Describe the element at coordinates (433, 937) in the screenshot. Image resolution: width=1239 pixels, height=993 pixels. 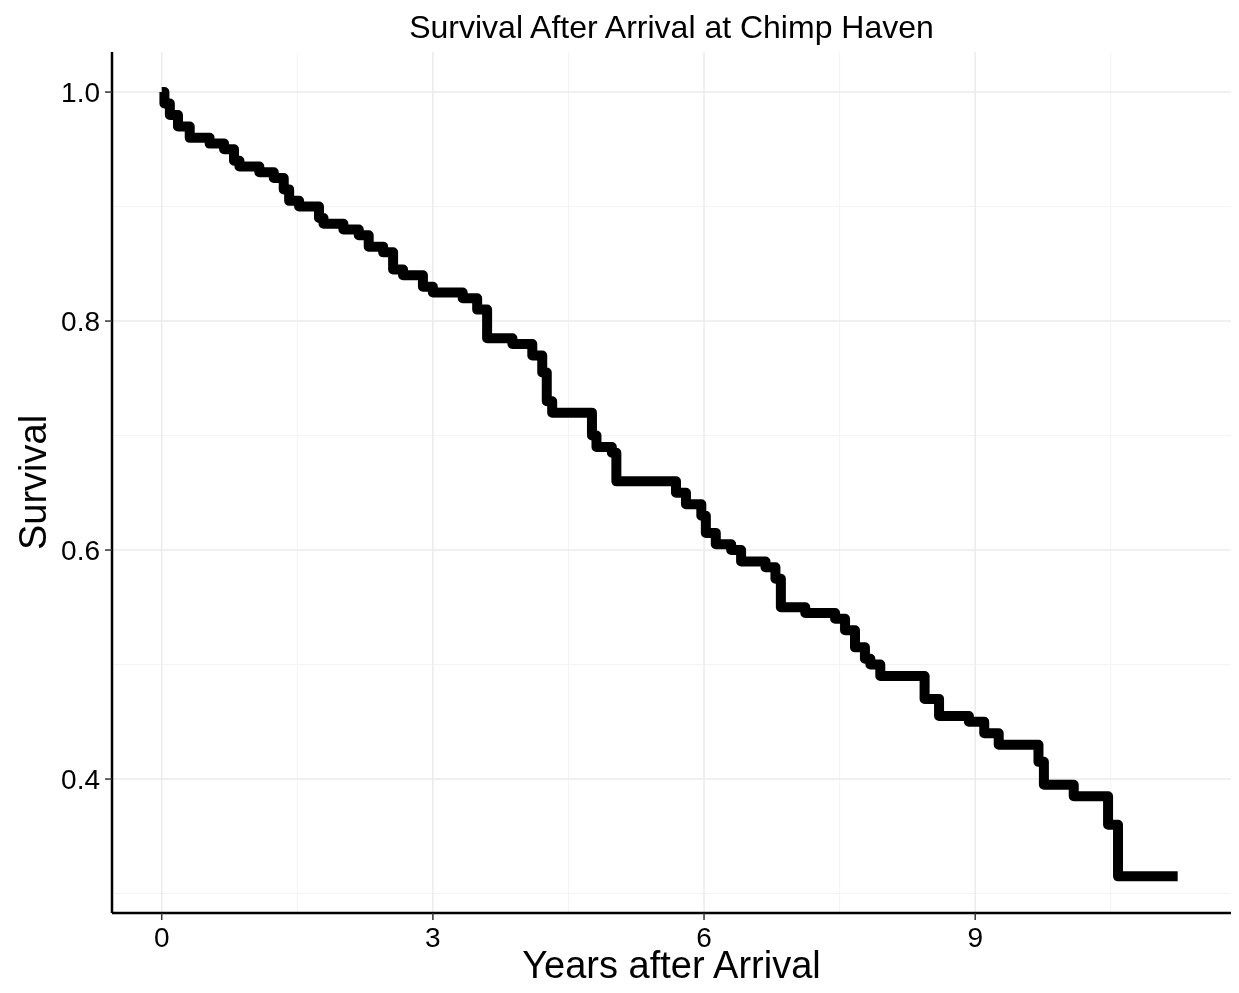
I see `x-tick-label: 3` at that location.